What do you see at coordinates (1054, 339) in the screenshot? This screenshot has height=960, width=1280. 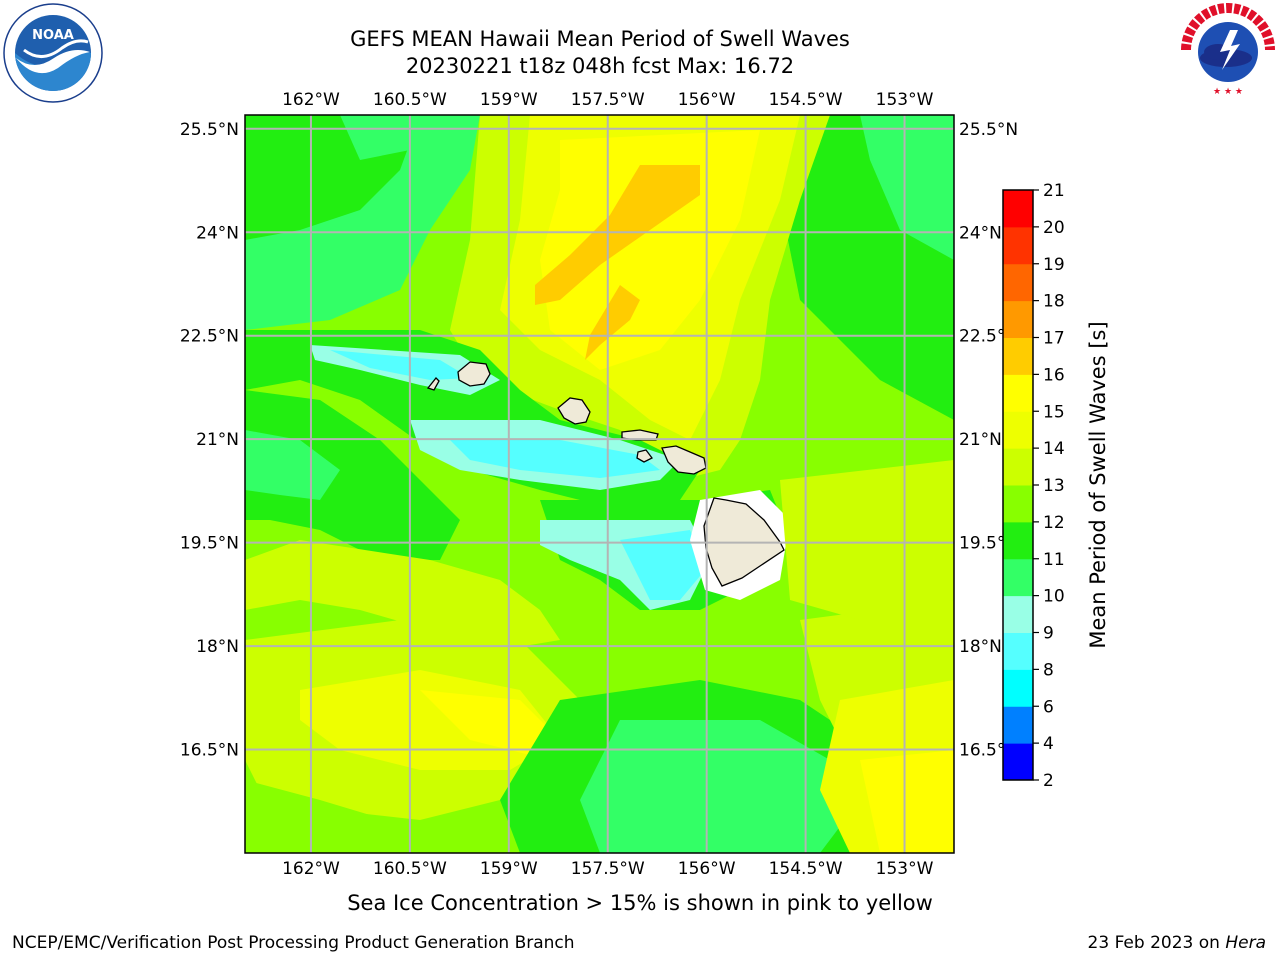 I see `colorbar-tick-label: 17` at bounding box center [1054, 339].